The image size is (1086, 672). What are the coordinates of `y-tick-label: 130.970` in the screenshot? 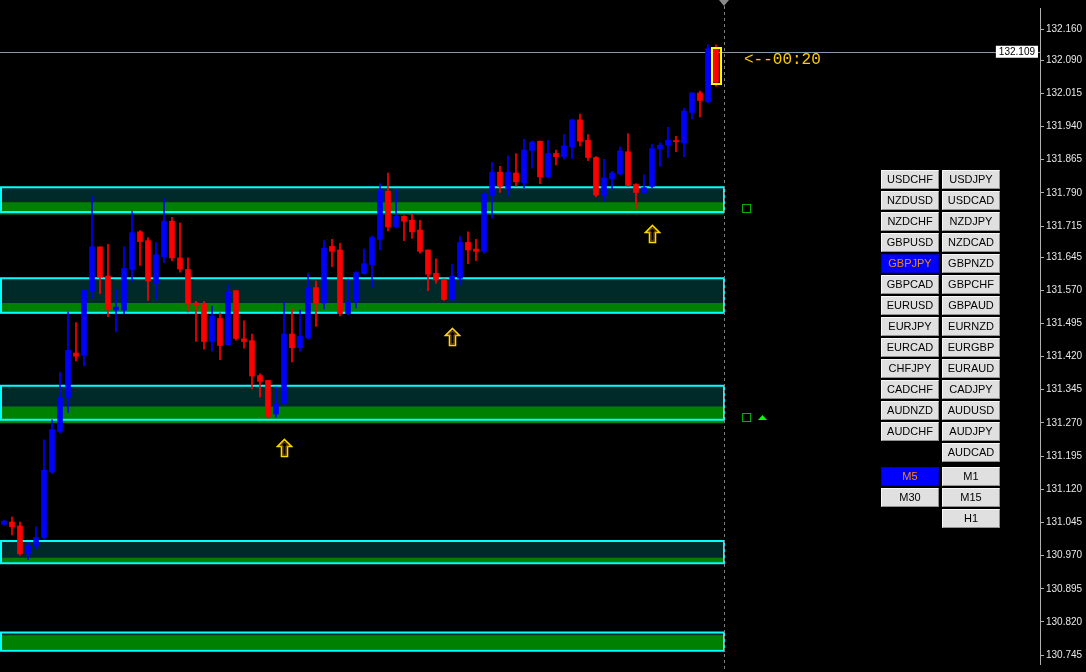 It's located at (1064, 555).